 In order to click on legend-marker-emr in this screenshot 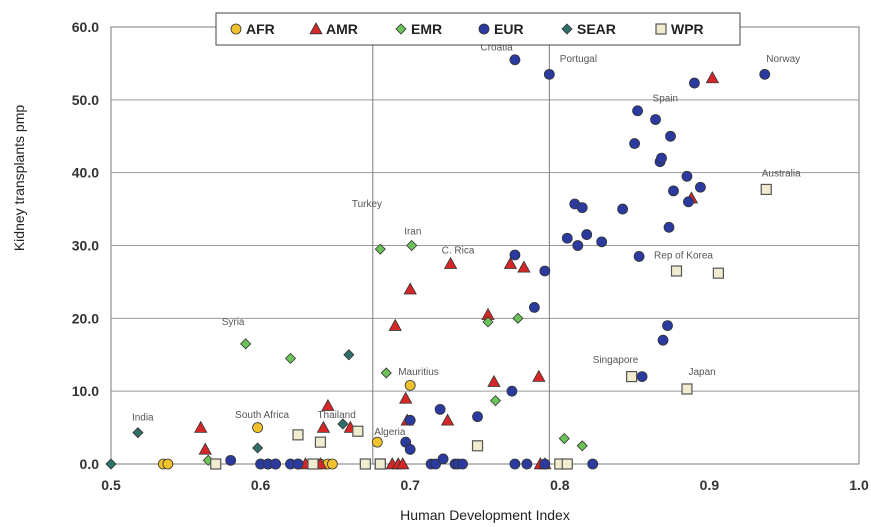, I will do `click(401, 29)`.